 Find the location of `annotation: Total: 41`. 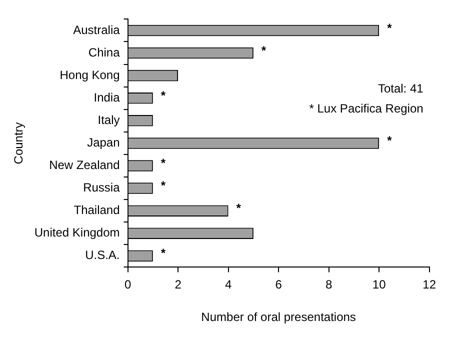

annotation: Total: 41 is located at coordinates (401, 89).